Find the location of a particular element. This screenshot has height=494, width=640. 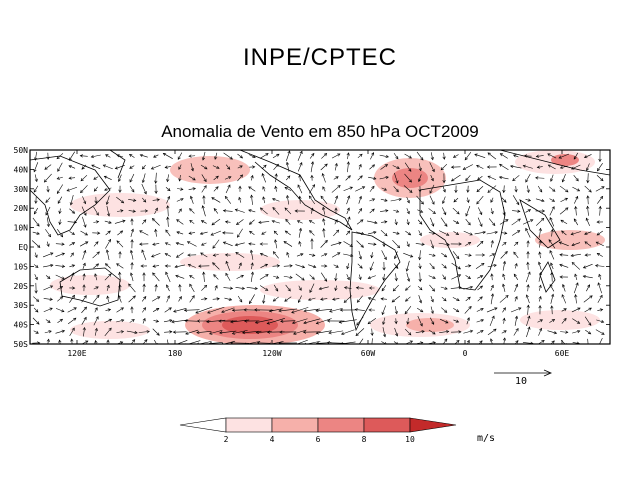

lon-label: 60W is located at coordinates (368, 353).